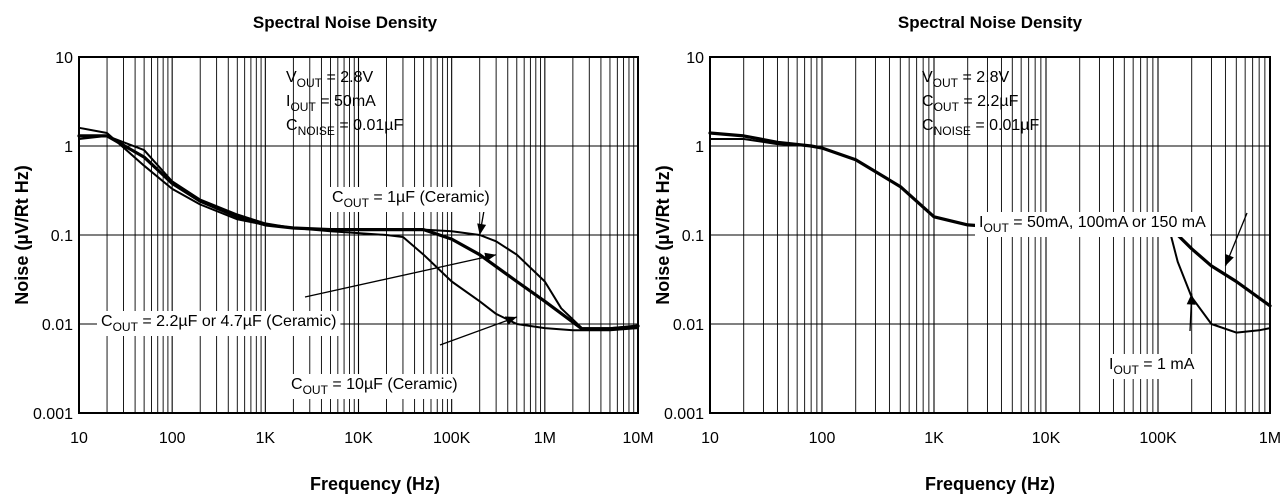 This screenshot has width=1286, height=498. Describe the element at coordinates (331, 103) in the screenshot. I see `condition-label: IOUT = 50mA` at that location.